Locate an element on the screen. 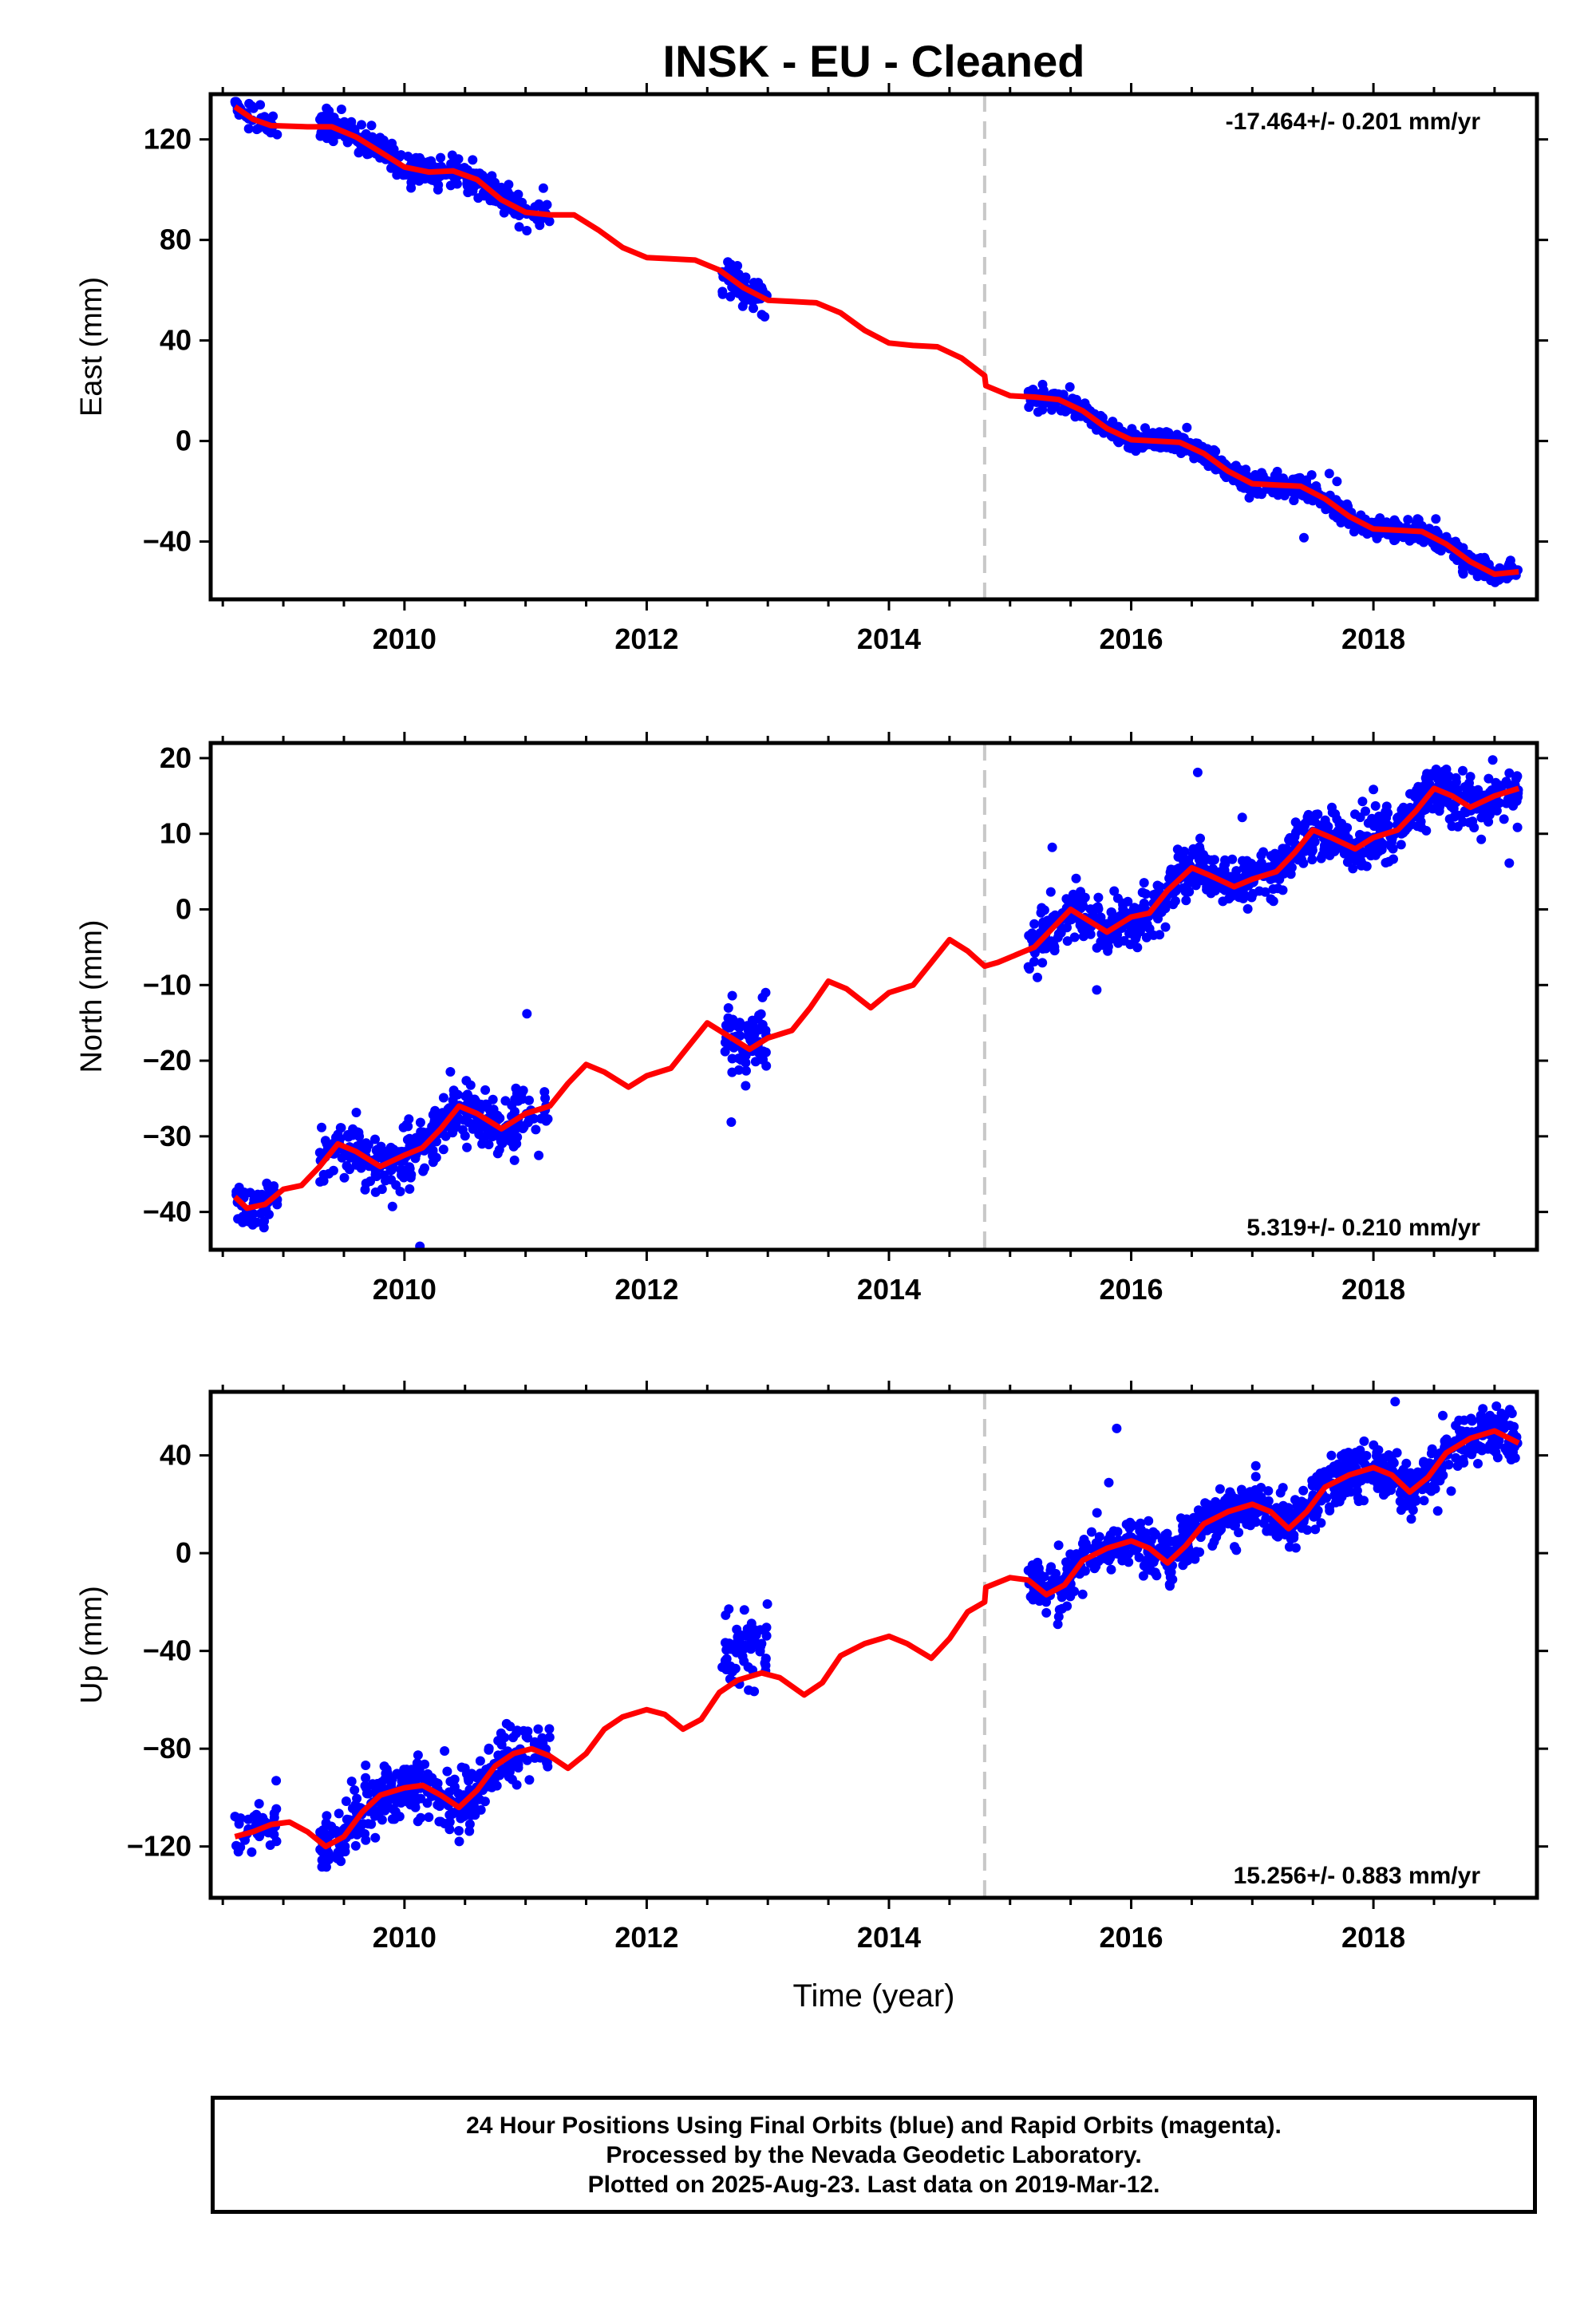  x-tick-label: 2012 is located at coordinates (646, 1937).